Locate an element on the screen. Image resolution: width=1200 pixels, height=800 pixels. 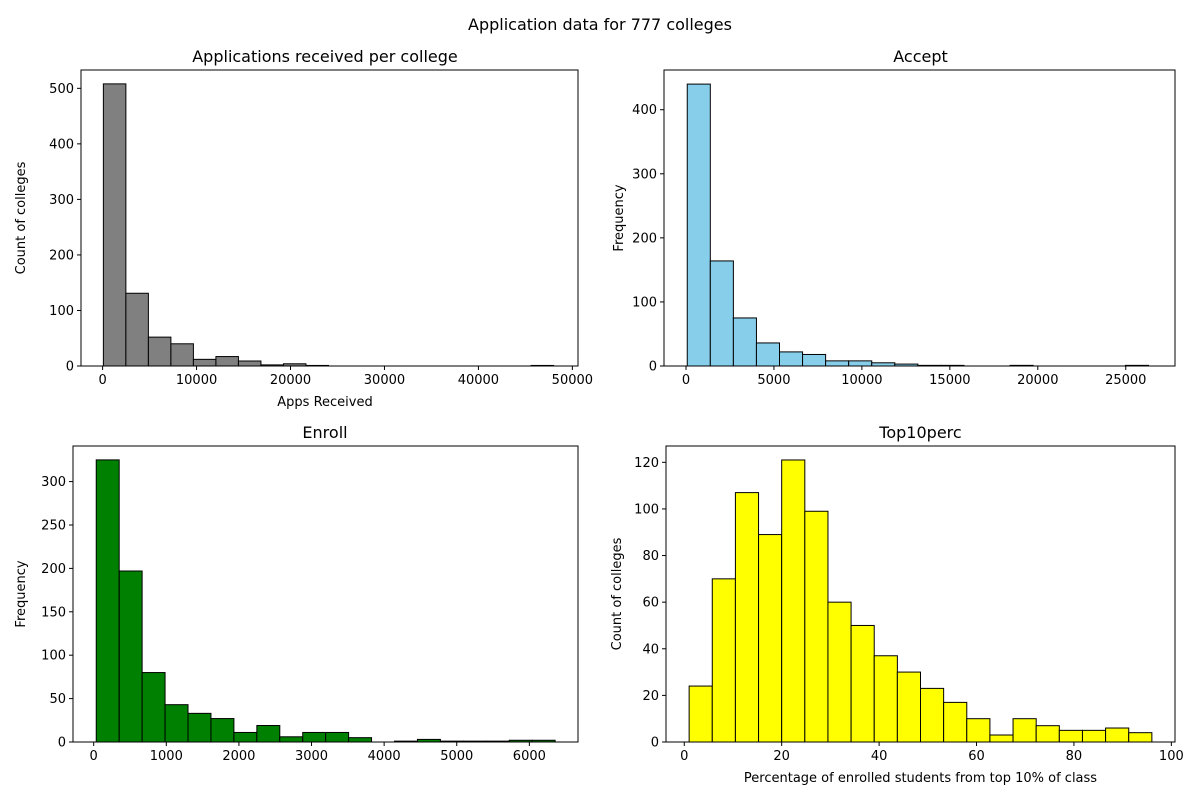
y-tick-label: 150 is located at coordinates (53, 612).